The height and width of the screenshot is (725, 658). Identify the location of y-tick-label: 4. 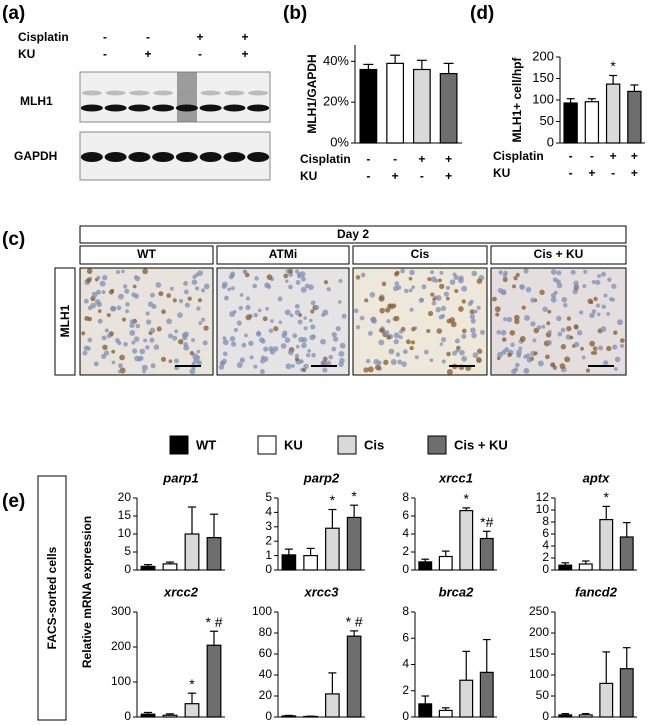
(268, 512).